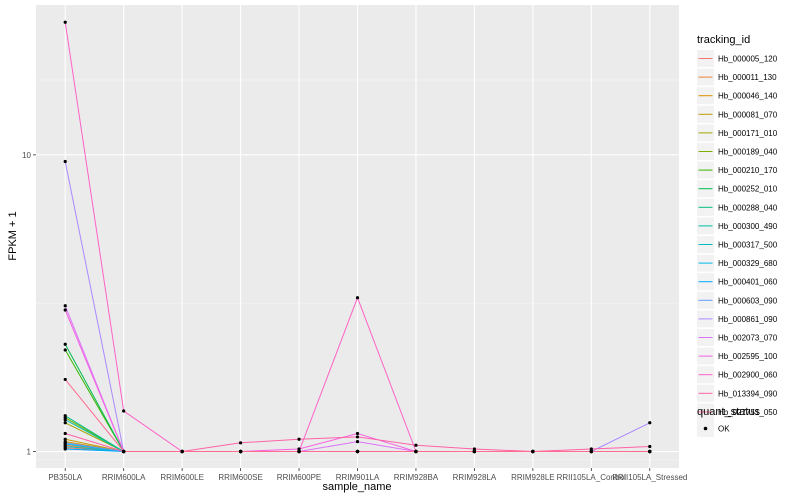 Image resolution: width=800 pixels, height=500 pixels. What do you see at coordinates (748, 356) in the screenshot?
I see `legend-label: Hb_002595_100` at bounding box center [748, 356].